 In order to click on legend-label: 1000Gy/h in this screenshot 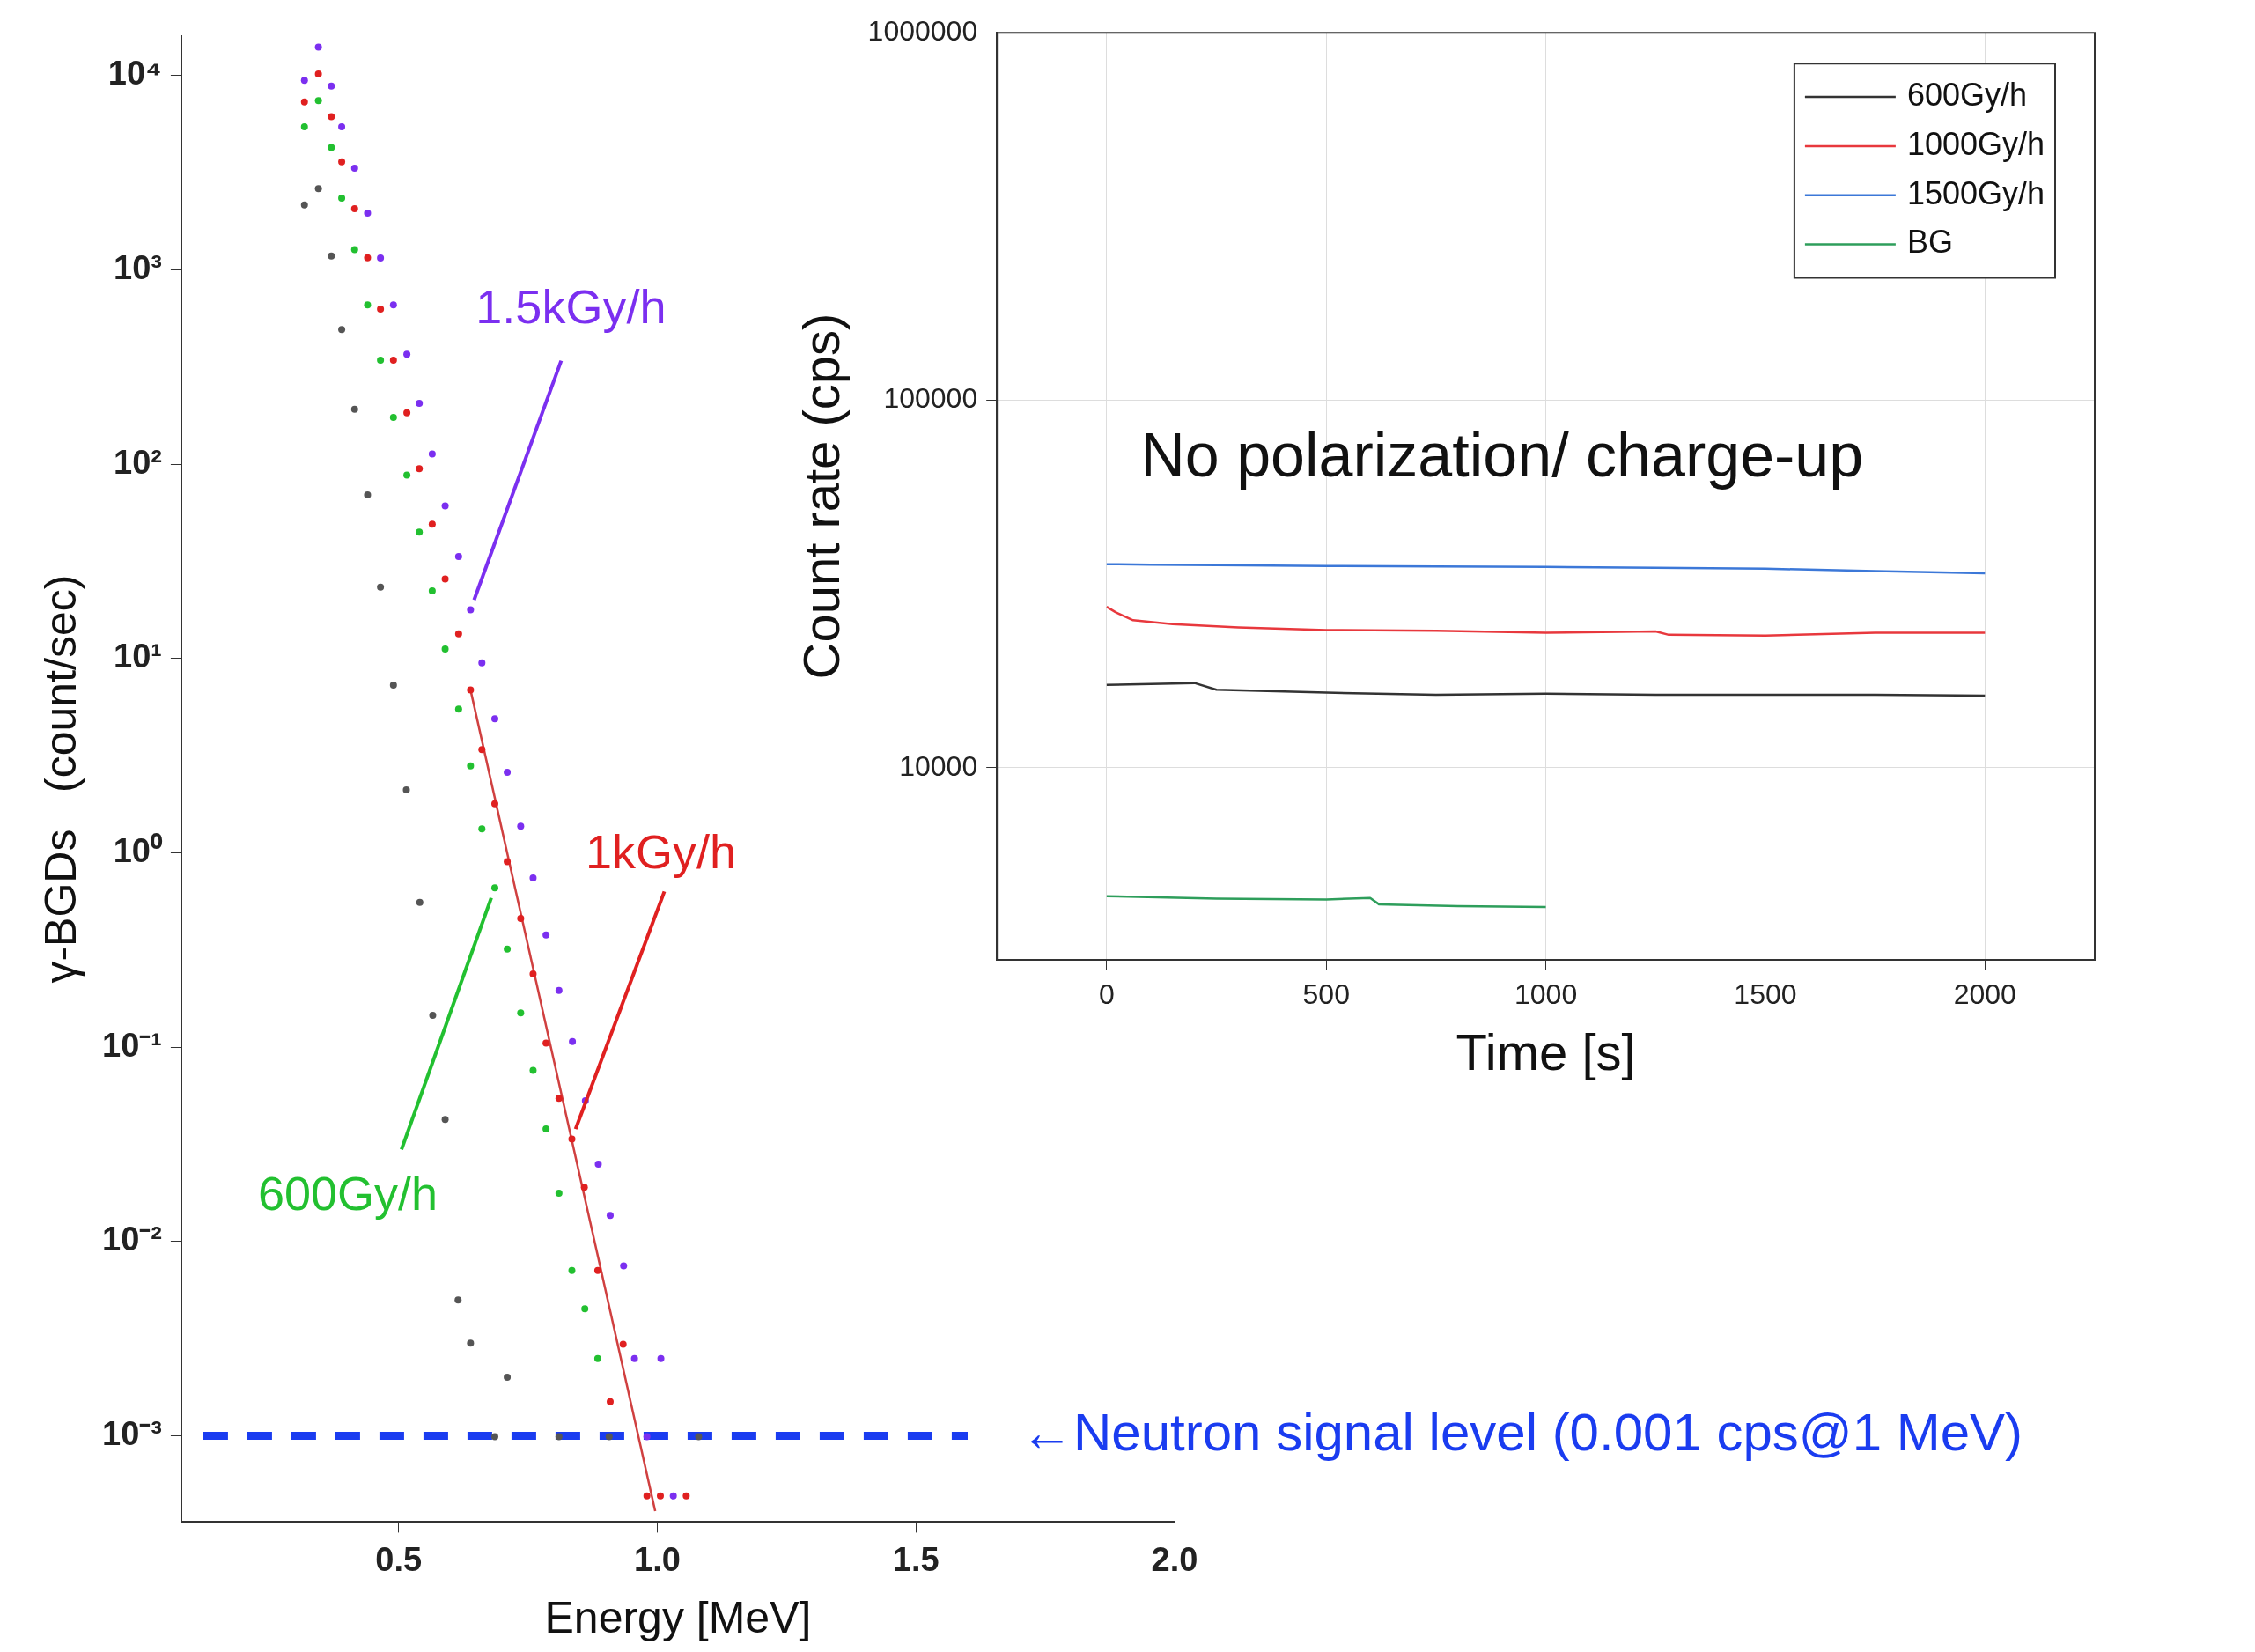, I will do `click(1975, 143)`.